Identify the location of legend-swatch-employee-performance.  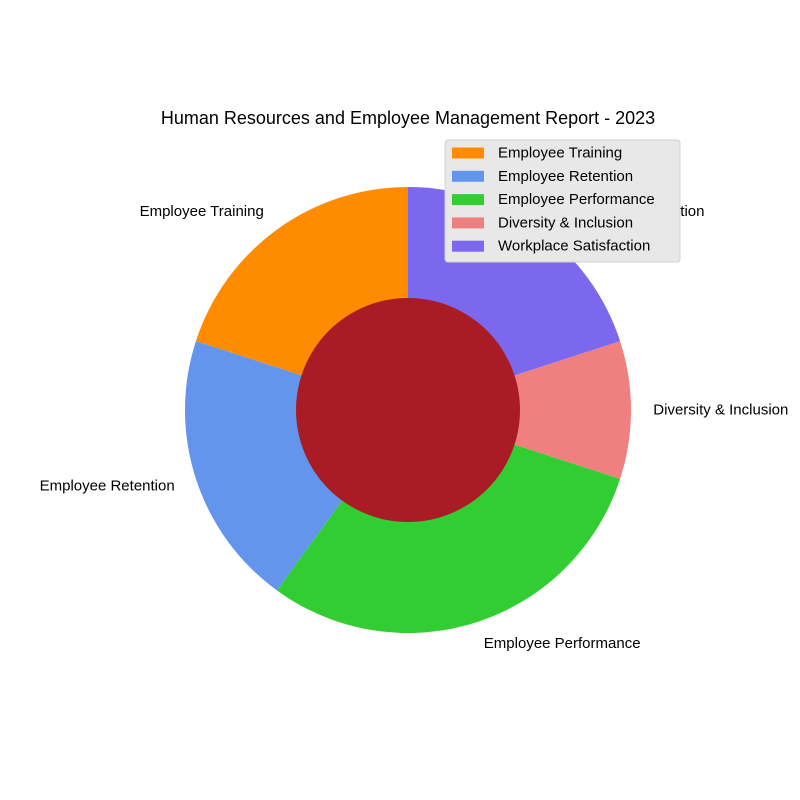
(468, 200).